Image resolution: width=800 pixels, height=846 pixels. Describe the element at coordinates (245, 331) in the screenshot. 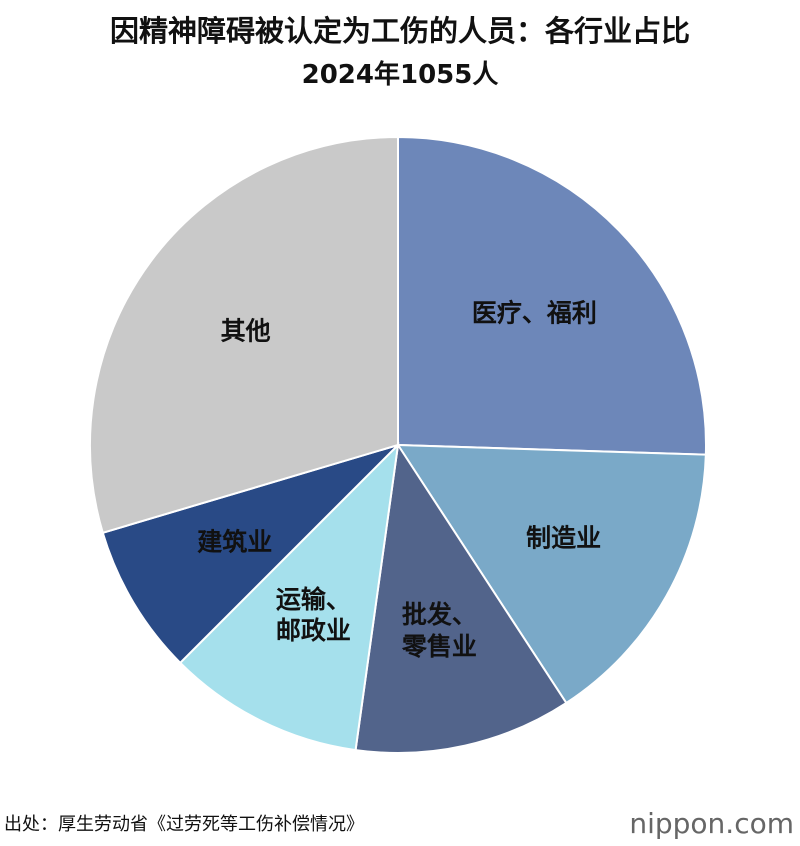

I see `slice-label: 其他` at that location.